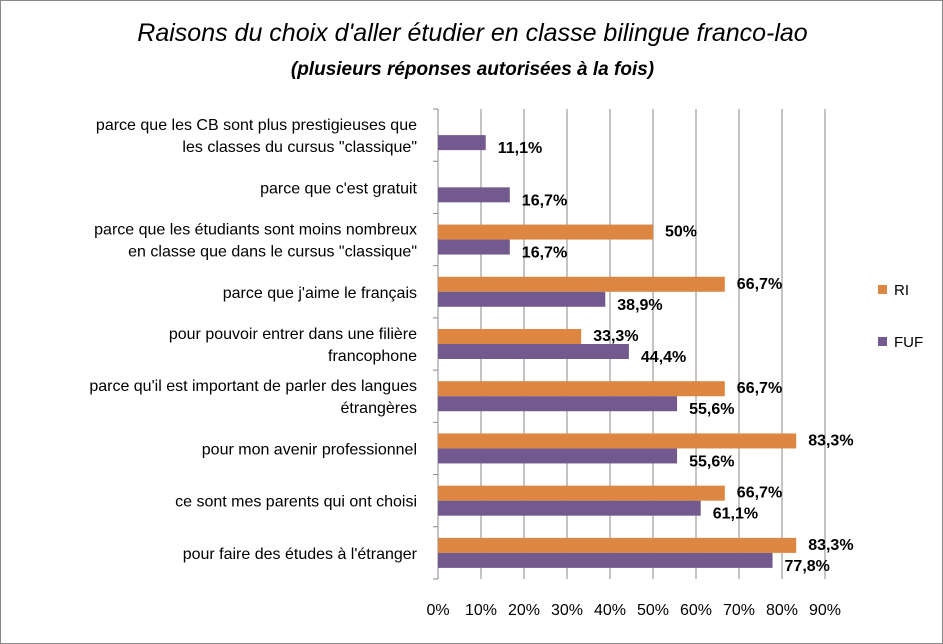 The height and width of the screenshot is (644, 943). I want to click on data-label: 61,1%, so click(735, 514).